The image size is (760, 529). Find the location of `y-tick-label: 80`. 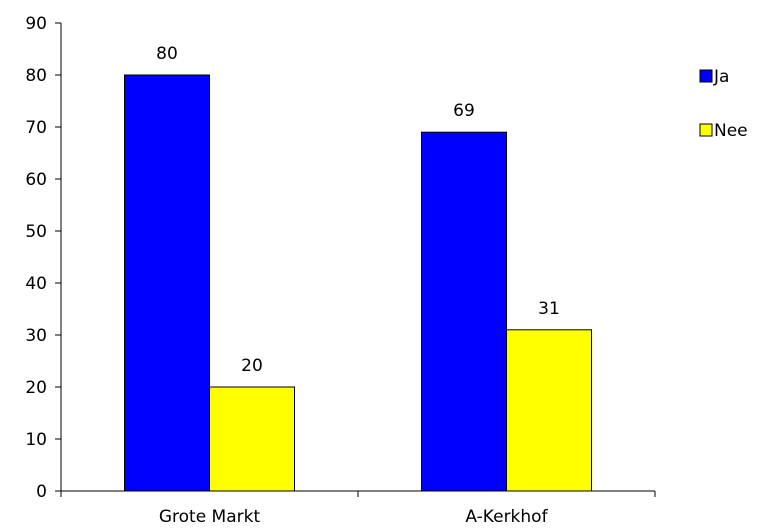

y-tick-label: 80 is located at coordinates (36, 76).